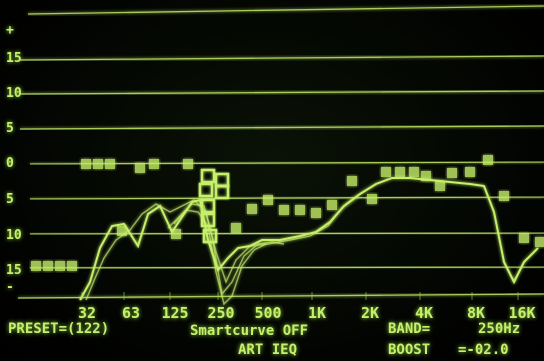 This screenshot has height=361, width=544. What do you see at coordinates (409, 329) in the screenshot?
I see `band-label: BAND=` at bounding box center [409, 329].